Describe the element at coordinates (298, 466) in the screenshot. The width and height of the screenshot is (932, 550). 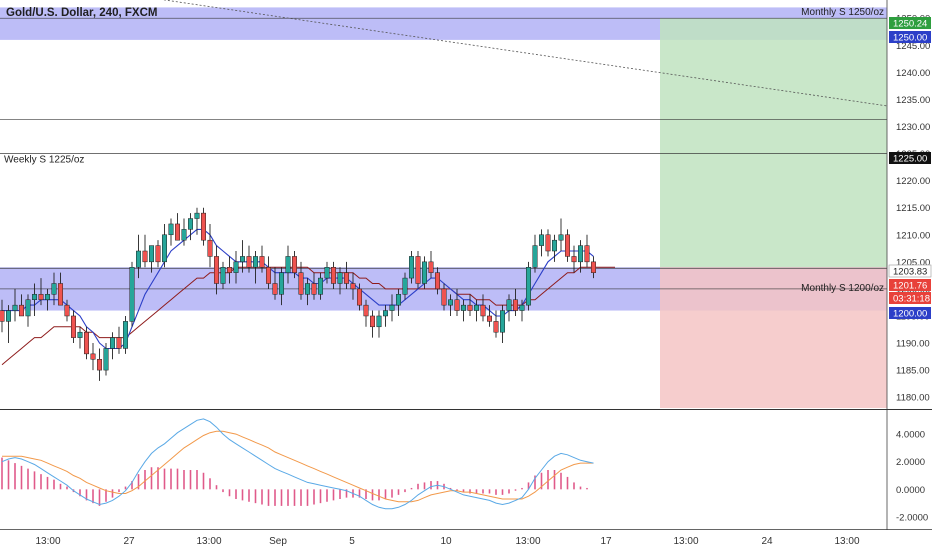
I see `macd-signal-line` at that location.